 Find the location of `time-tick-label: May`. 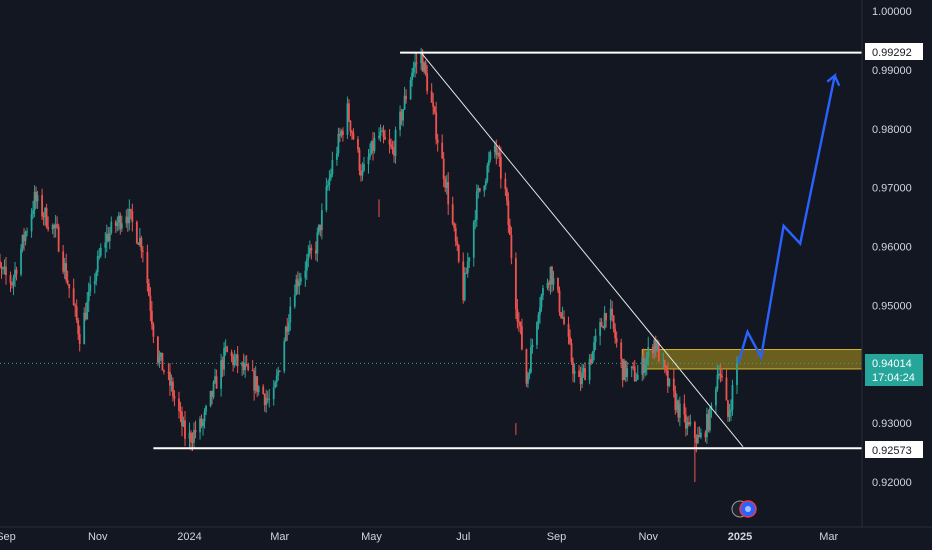

time-tick-label: May is located at coordinates (371, 537).